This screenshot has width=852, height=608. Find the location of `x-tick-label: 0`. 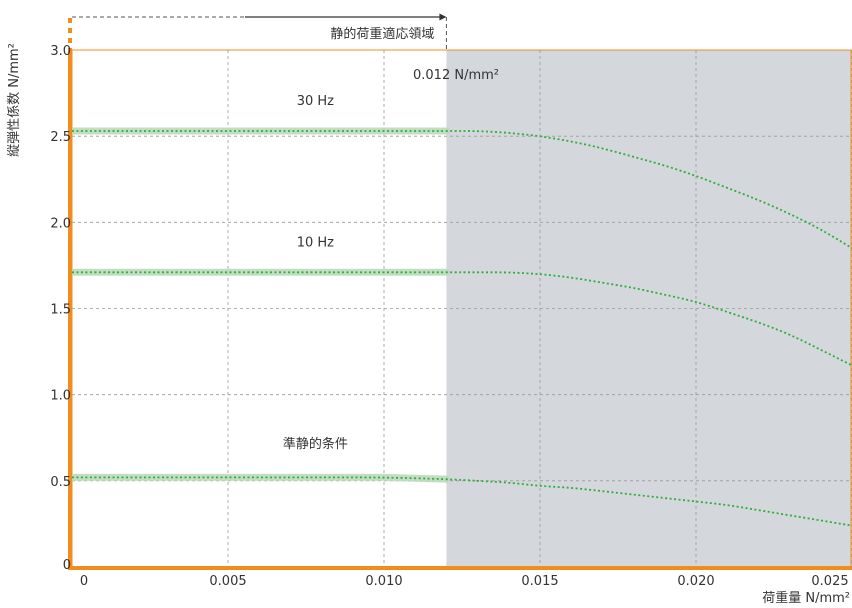

x-tick-label: 0 is located at coordinates (84, 581).